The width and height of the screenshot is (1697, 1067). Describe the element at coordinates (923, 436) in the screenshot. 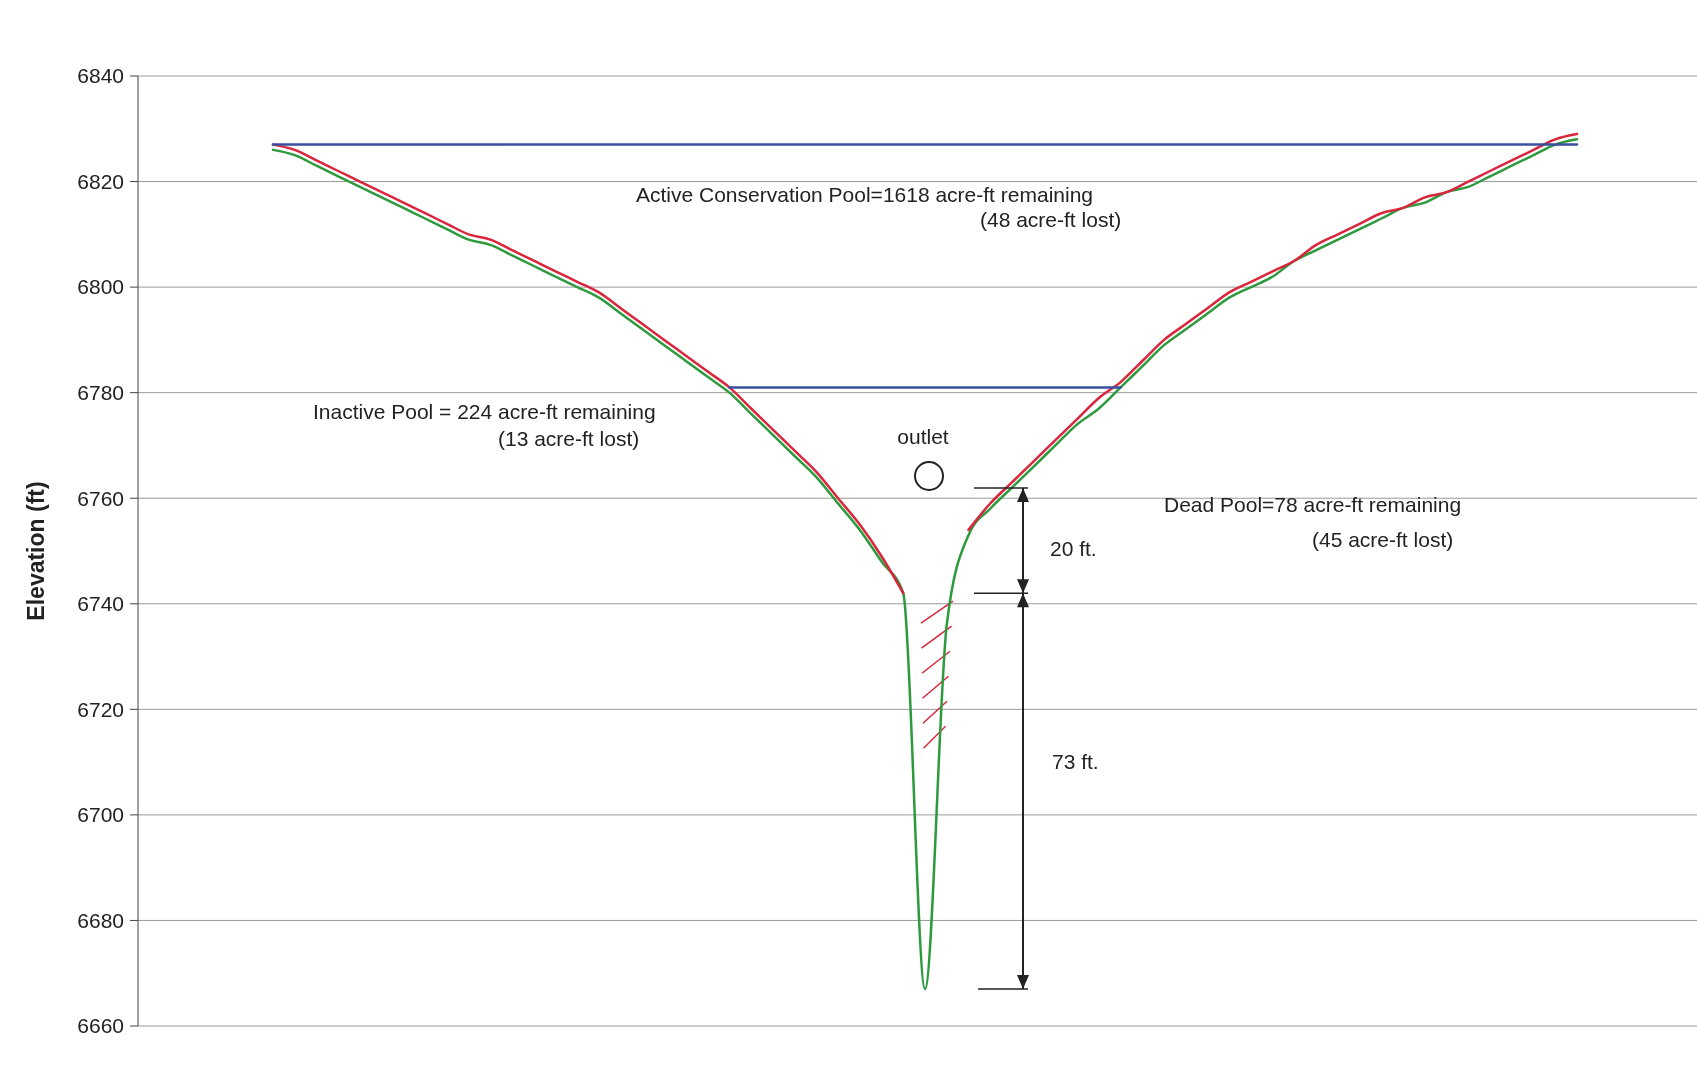

I see `annotation: outlet` at that location.